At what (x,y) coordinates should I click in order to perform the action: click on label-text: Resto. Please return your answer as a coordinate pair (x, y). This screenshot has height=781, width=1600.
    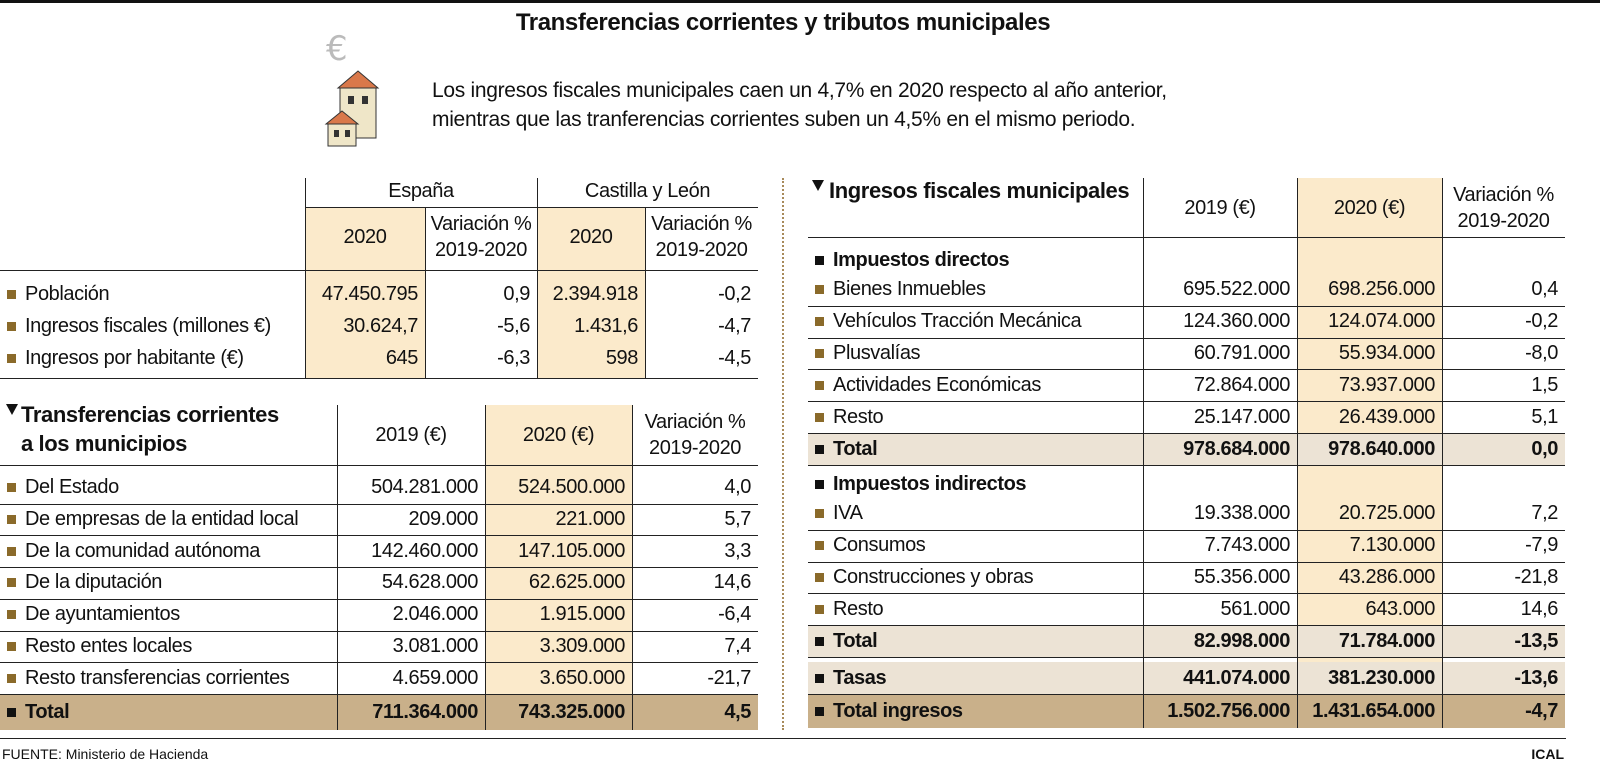
    Looking at the image, I should click on (858, 608).